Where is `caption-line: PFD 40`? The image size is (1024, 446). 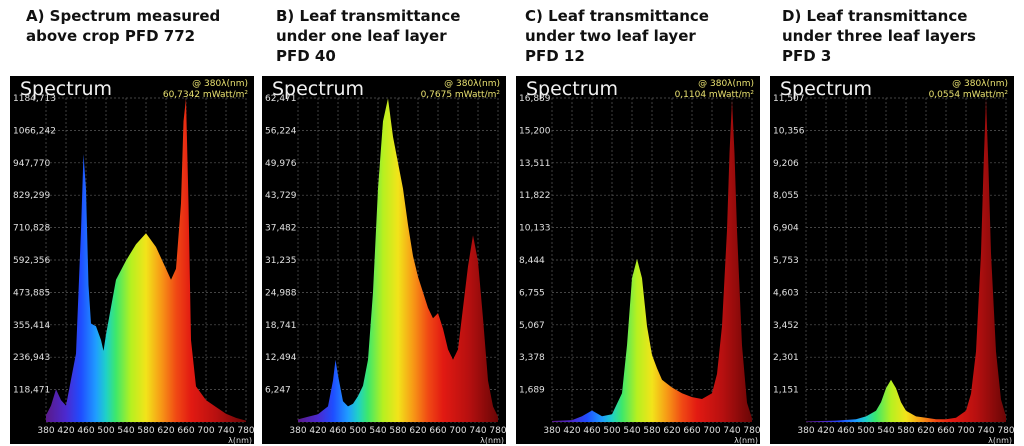
caption-line: PFD 40 is located at coordinates (306, 56).